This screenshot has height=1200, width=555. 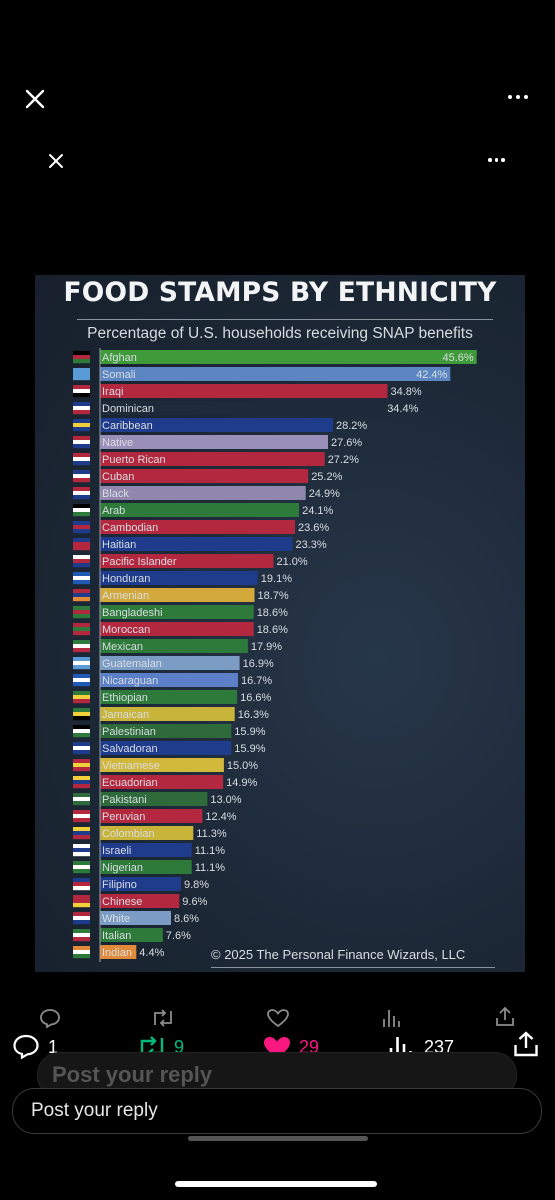 I want to click on category-label: Black, so click(x=115, y=494).